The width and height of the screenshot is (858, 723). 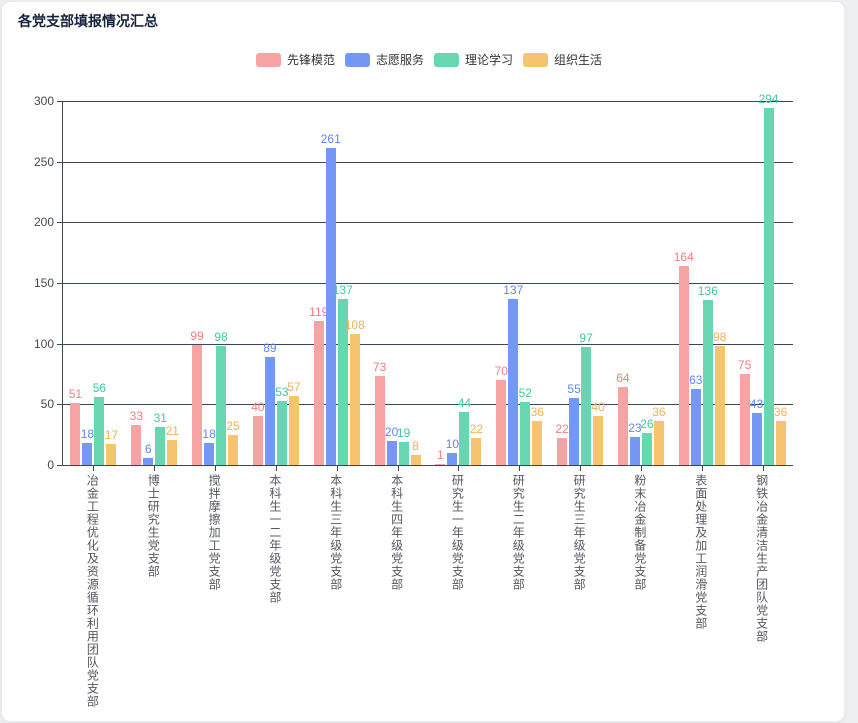 I want to click on y-axis-tick-label: 50, so click(x=47, y=404).